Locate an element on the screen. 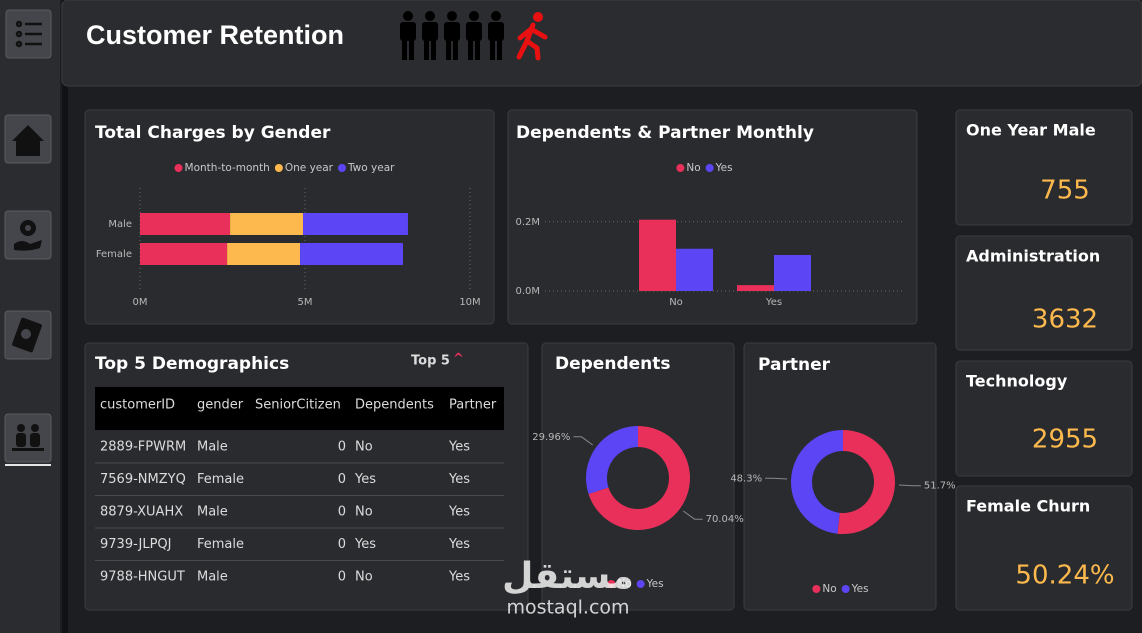 This screenshot has height=633, width=1142. divider is located at coordinates (65, 316).